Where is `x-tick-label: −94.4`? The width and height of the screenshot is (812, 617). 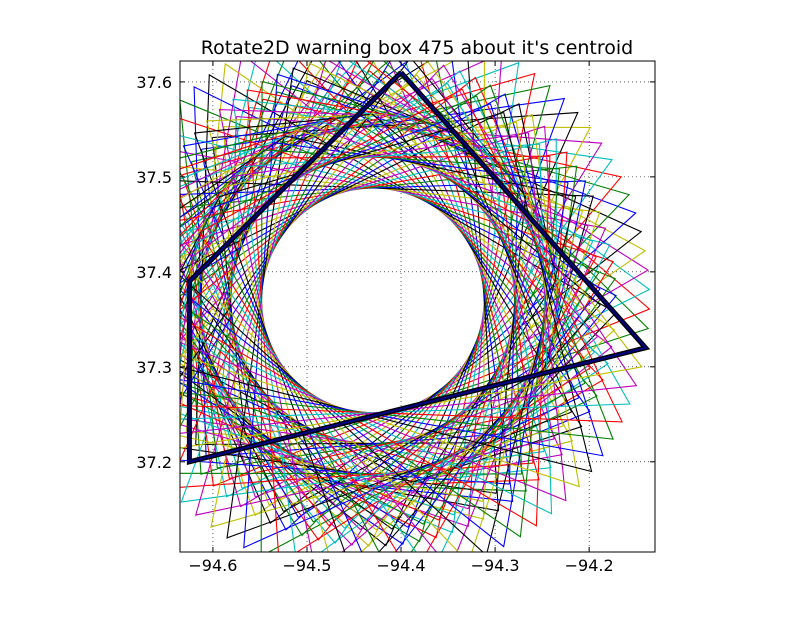
x-tick-label: −94.4 is located at coordinates (401, 565).